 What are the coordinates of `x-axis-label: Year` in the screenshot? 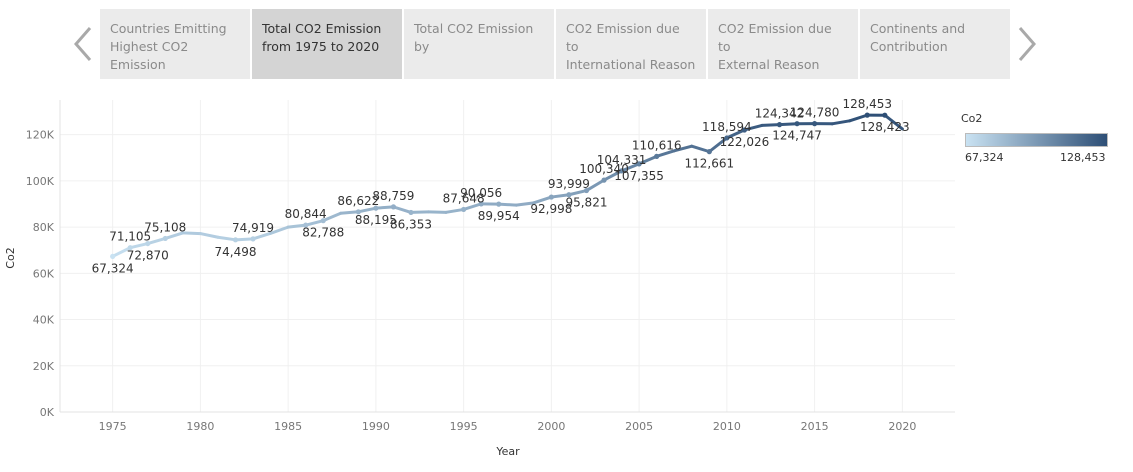 It's located at (507, 451).